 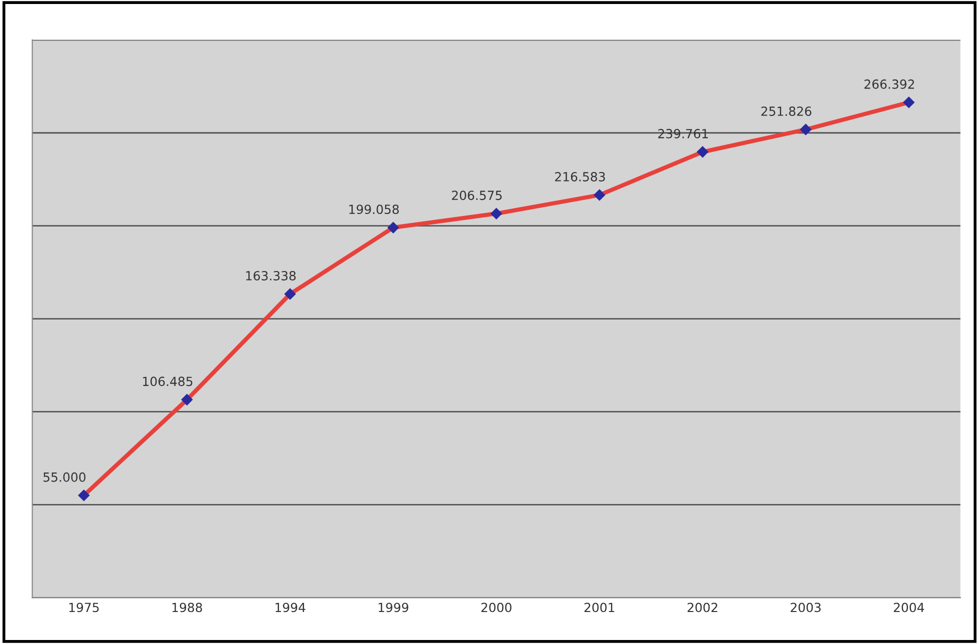 I want to click on x-tick-label: 2000, so click(x=496, y=607).